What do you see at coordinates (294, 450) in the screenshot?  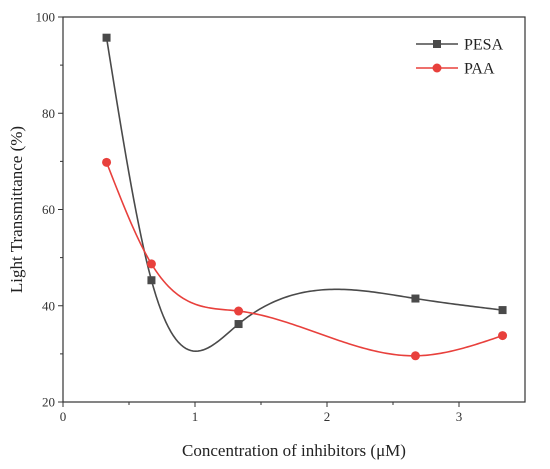 I see `x-axis-title: Concentration of inhibitors (μM)` at bounding box center [294, 450].